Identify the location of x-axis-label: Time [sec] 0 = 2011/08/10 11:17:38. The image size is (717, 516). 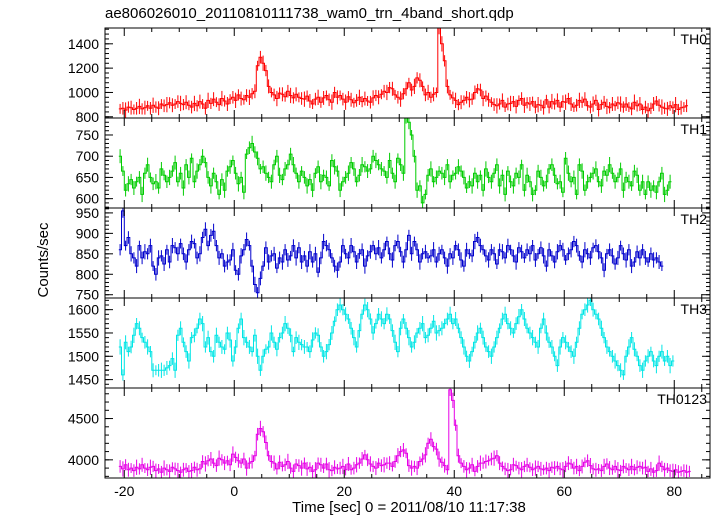
(409, 507).